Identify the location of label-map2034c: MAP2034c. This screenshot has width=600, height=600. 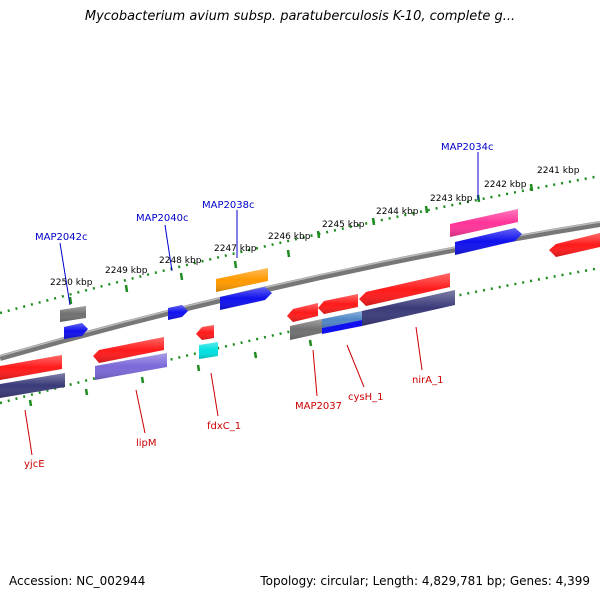
(467, 147).